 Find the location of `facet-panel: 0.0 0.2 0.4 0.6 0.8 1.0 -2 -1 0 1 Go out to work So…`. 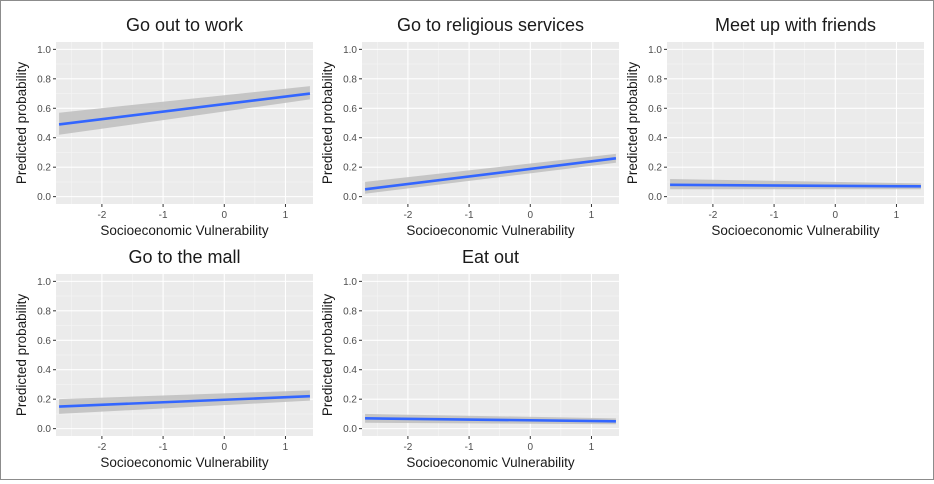

facet-panel: 0.0 0.2 0.4 0.6 0.8 1.0 -2 -1 0 1 Go out to work So… is located at coordinates (163, 126).